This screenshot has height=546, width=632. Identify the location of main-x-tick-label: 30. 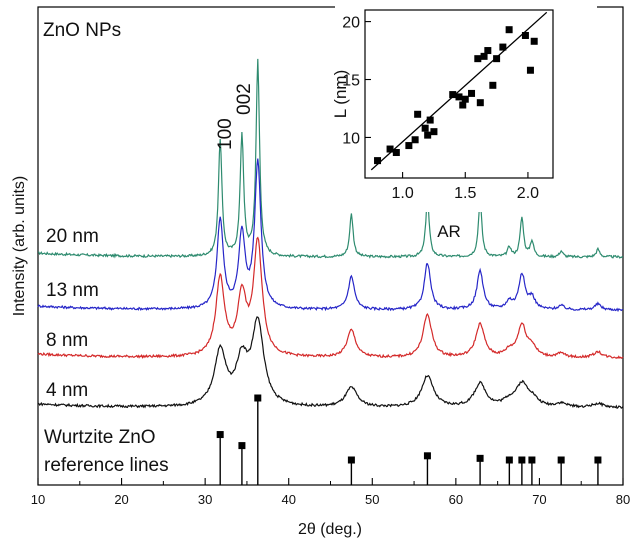
(205, 499).